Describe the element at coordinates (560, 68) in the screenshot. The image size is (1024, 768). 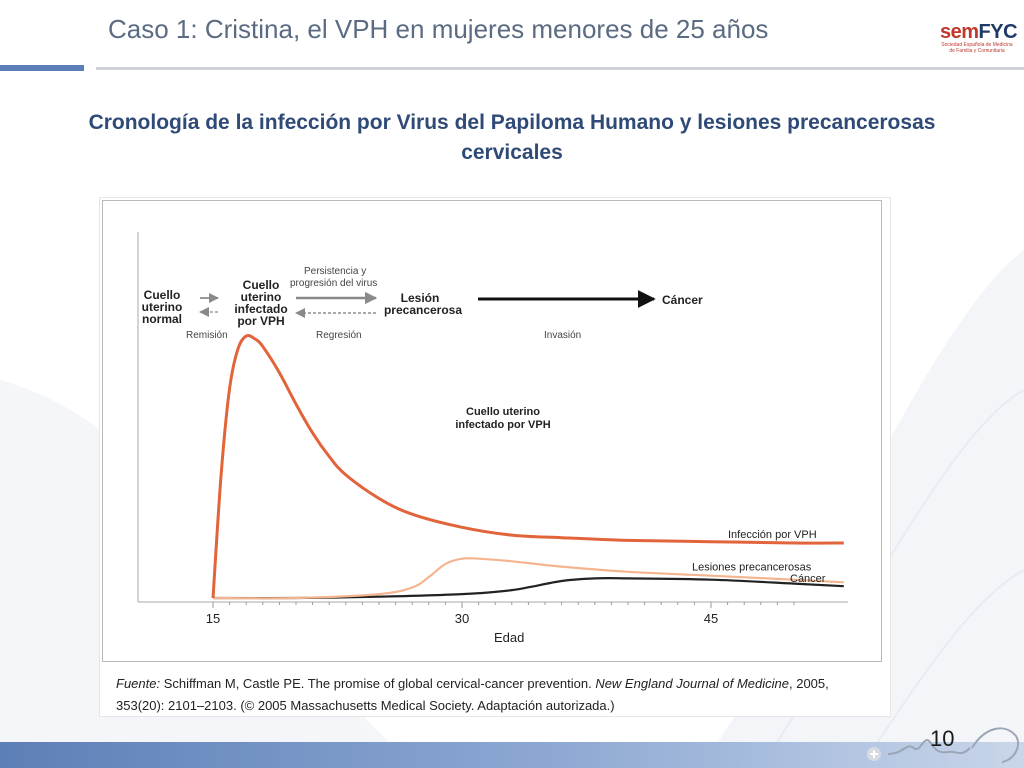
I see `title-divider` at that location.